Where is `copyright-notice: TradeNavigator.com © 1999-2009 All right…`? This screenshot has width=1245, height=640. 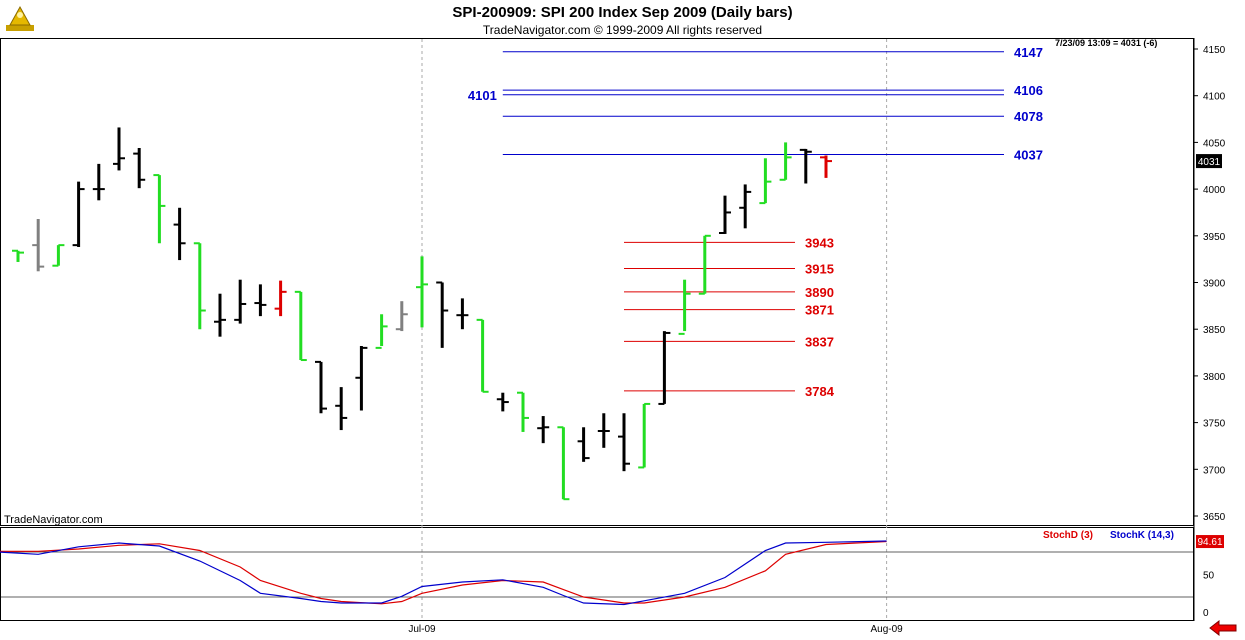 copyright-notice: TradeNavigator.com © 1999-2009 All right… is located at coordinates (622, 30).